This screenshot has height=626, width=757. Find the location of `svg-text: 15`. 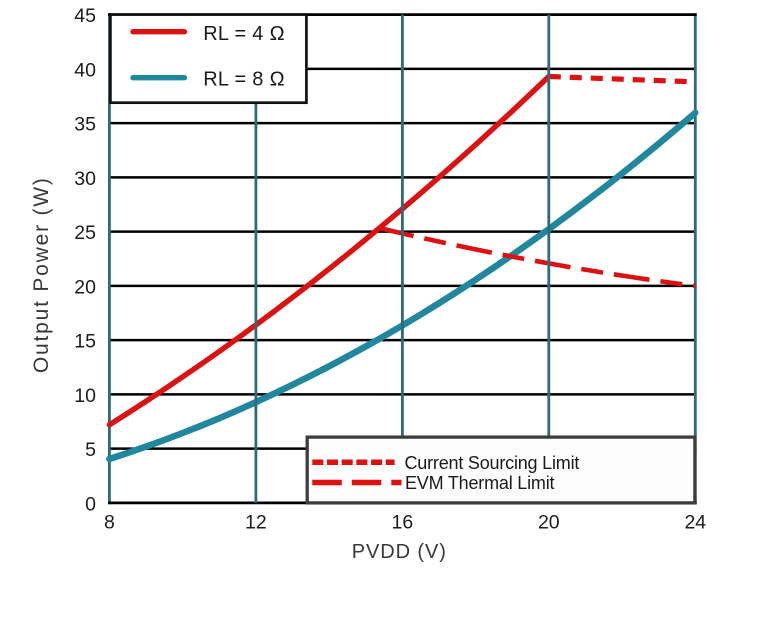

svg-text: 15 is located at coordinates (85, 342).